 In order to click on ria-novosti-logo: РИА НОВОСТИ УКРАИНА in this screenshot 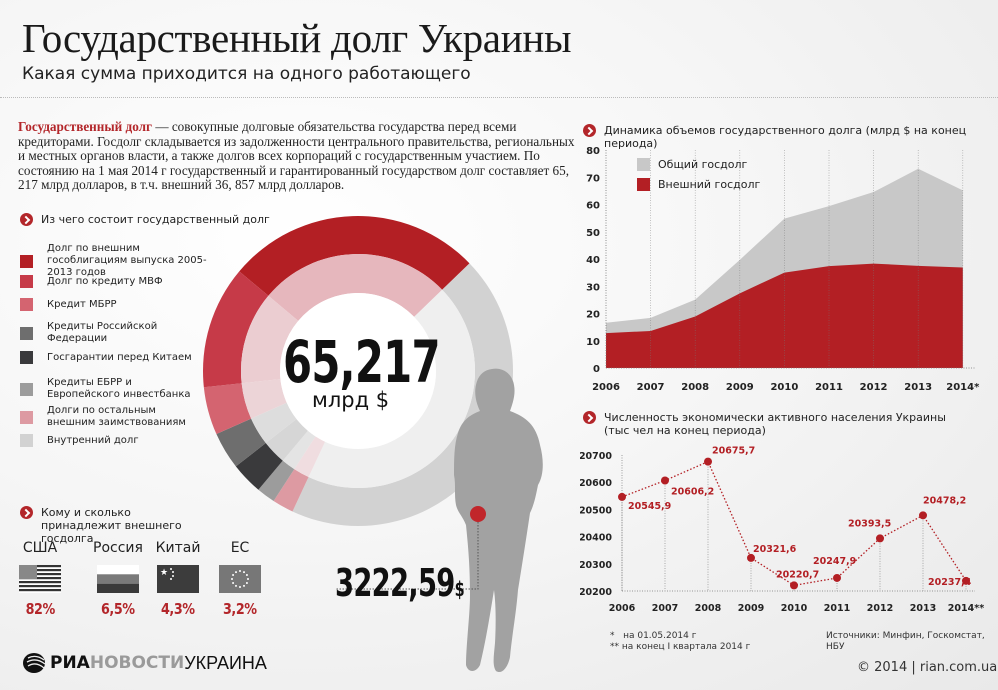, I will do `click(144, 663)`.